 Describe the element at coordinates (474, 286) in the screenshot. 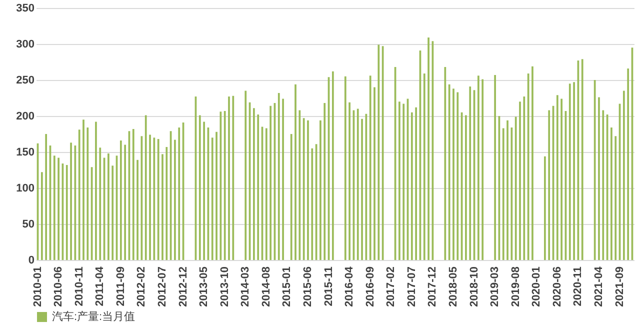

I see `x-tick-label: 2018-10` at that location.